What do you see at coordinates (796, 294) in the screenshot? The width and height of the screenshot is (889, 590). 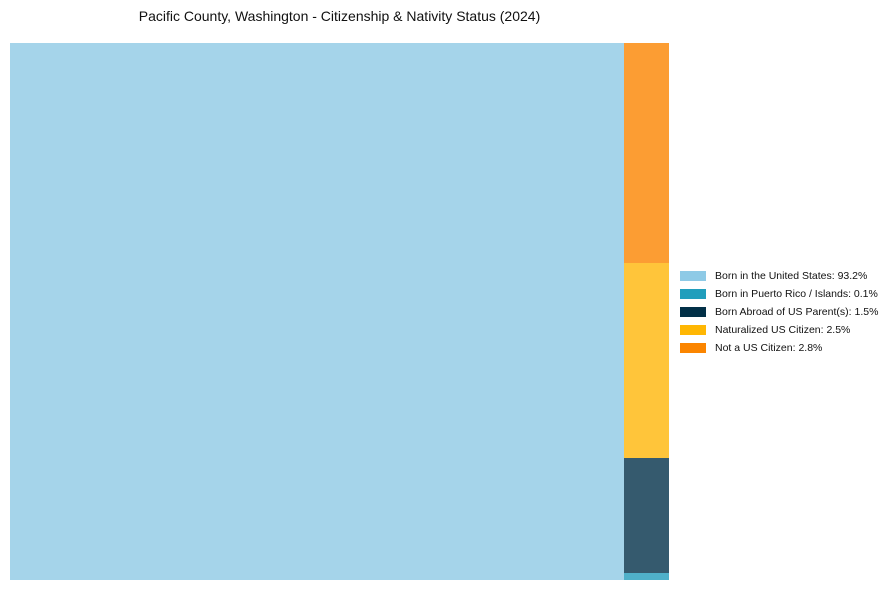 I see `legend-label: Born in Puerto Rico / Islands: 0.1%` at bounding box center [796, 294].